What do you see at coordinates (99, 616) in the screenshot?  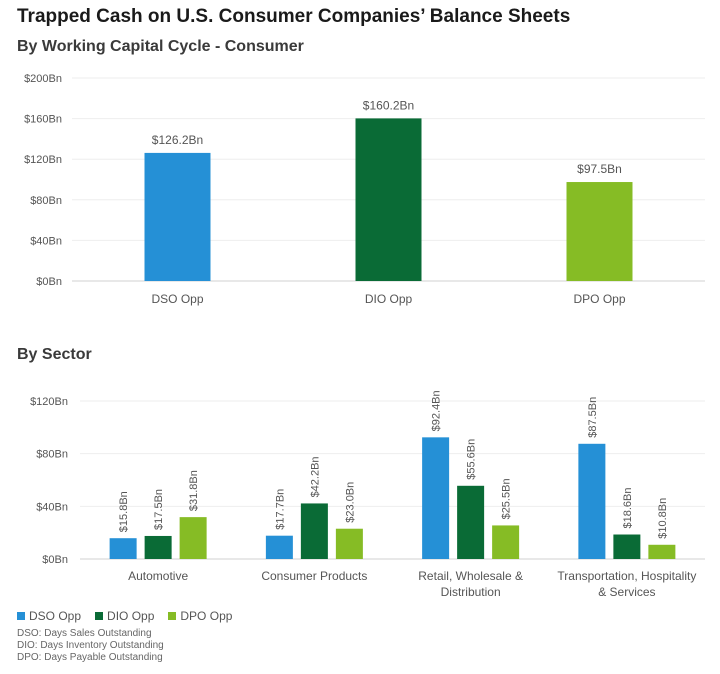 I see `legend-swatch-dio` at bounding box center [99, 616].